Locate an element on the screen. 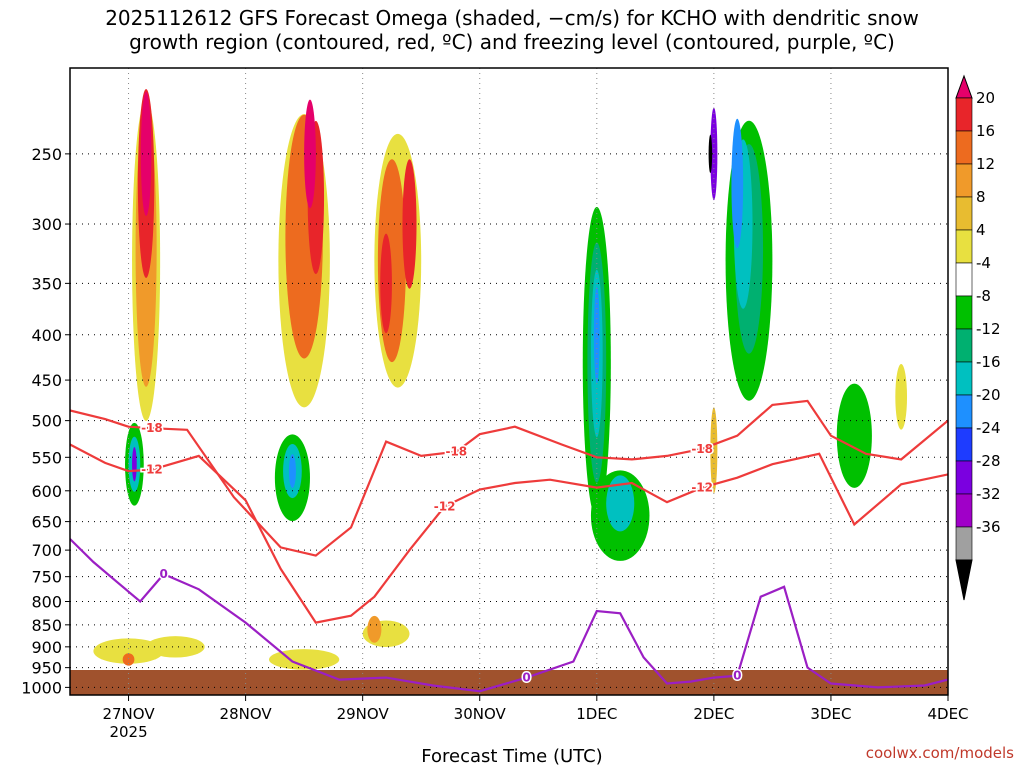  y-tick-label-550: 550 is located at coordinates (46, 457).